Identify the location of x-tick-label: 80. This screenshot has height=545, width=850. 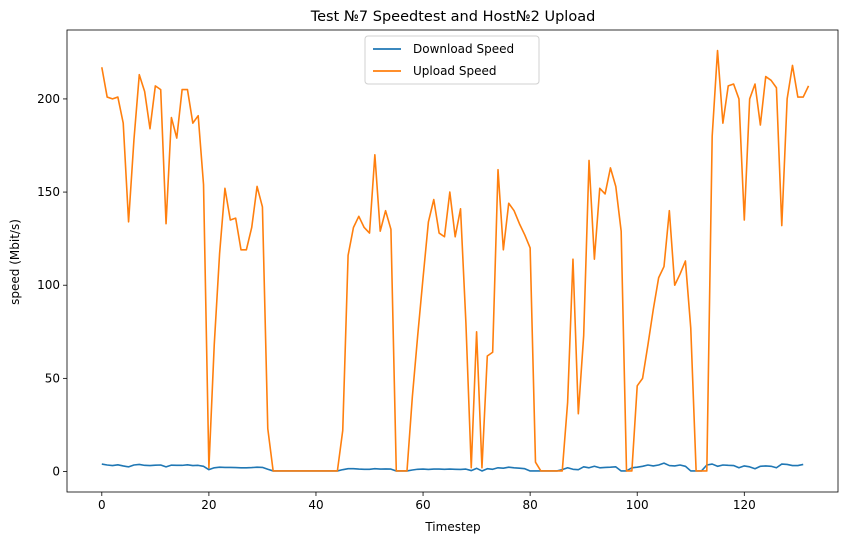
(529, 505).